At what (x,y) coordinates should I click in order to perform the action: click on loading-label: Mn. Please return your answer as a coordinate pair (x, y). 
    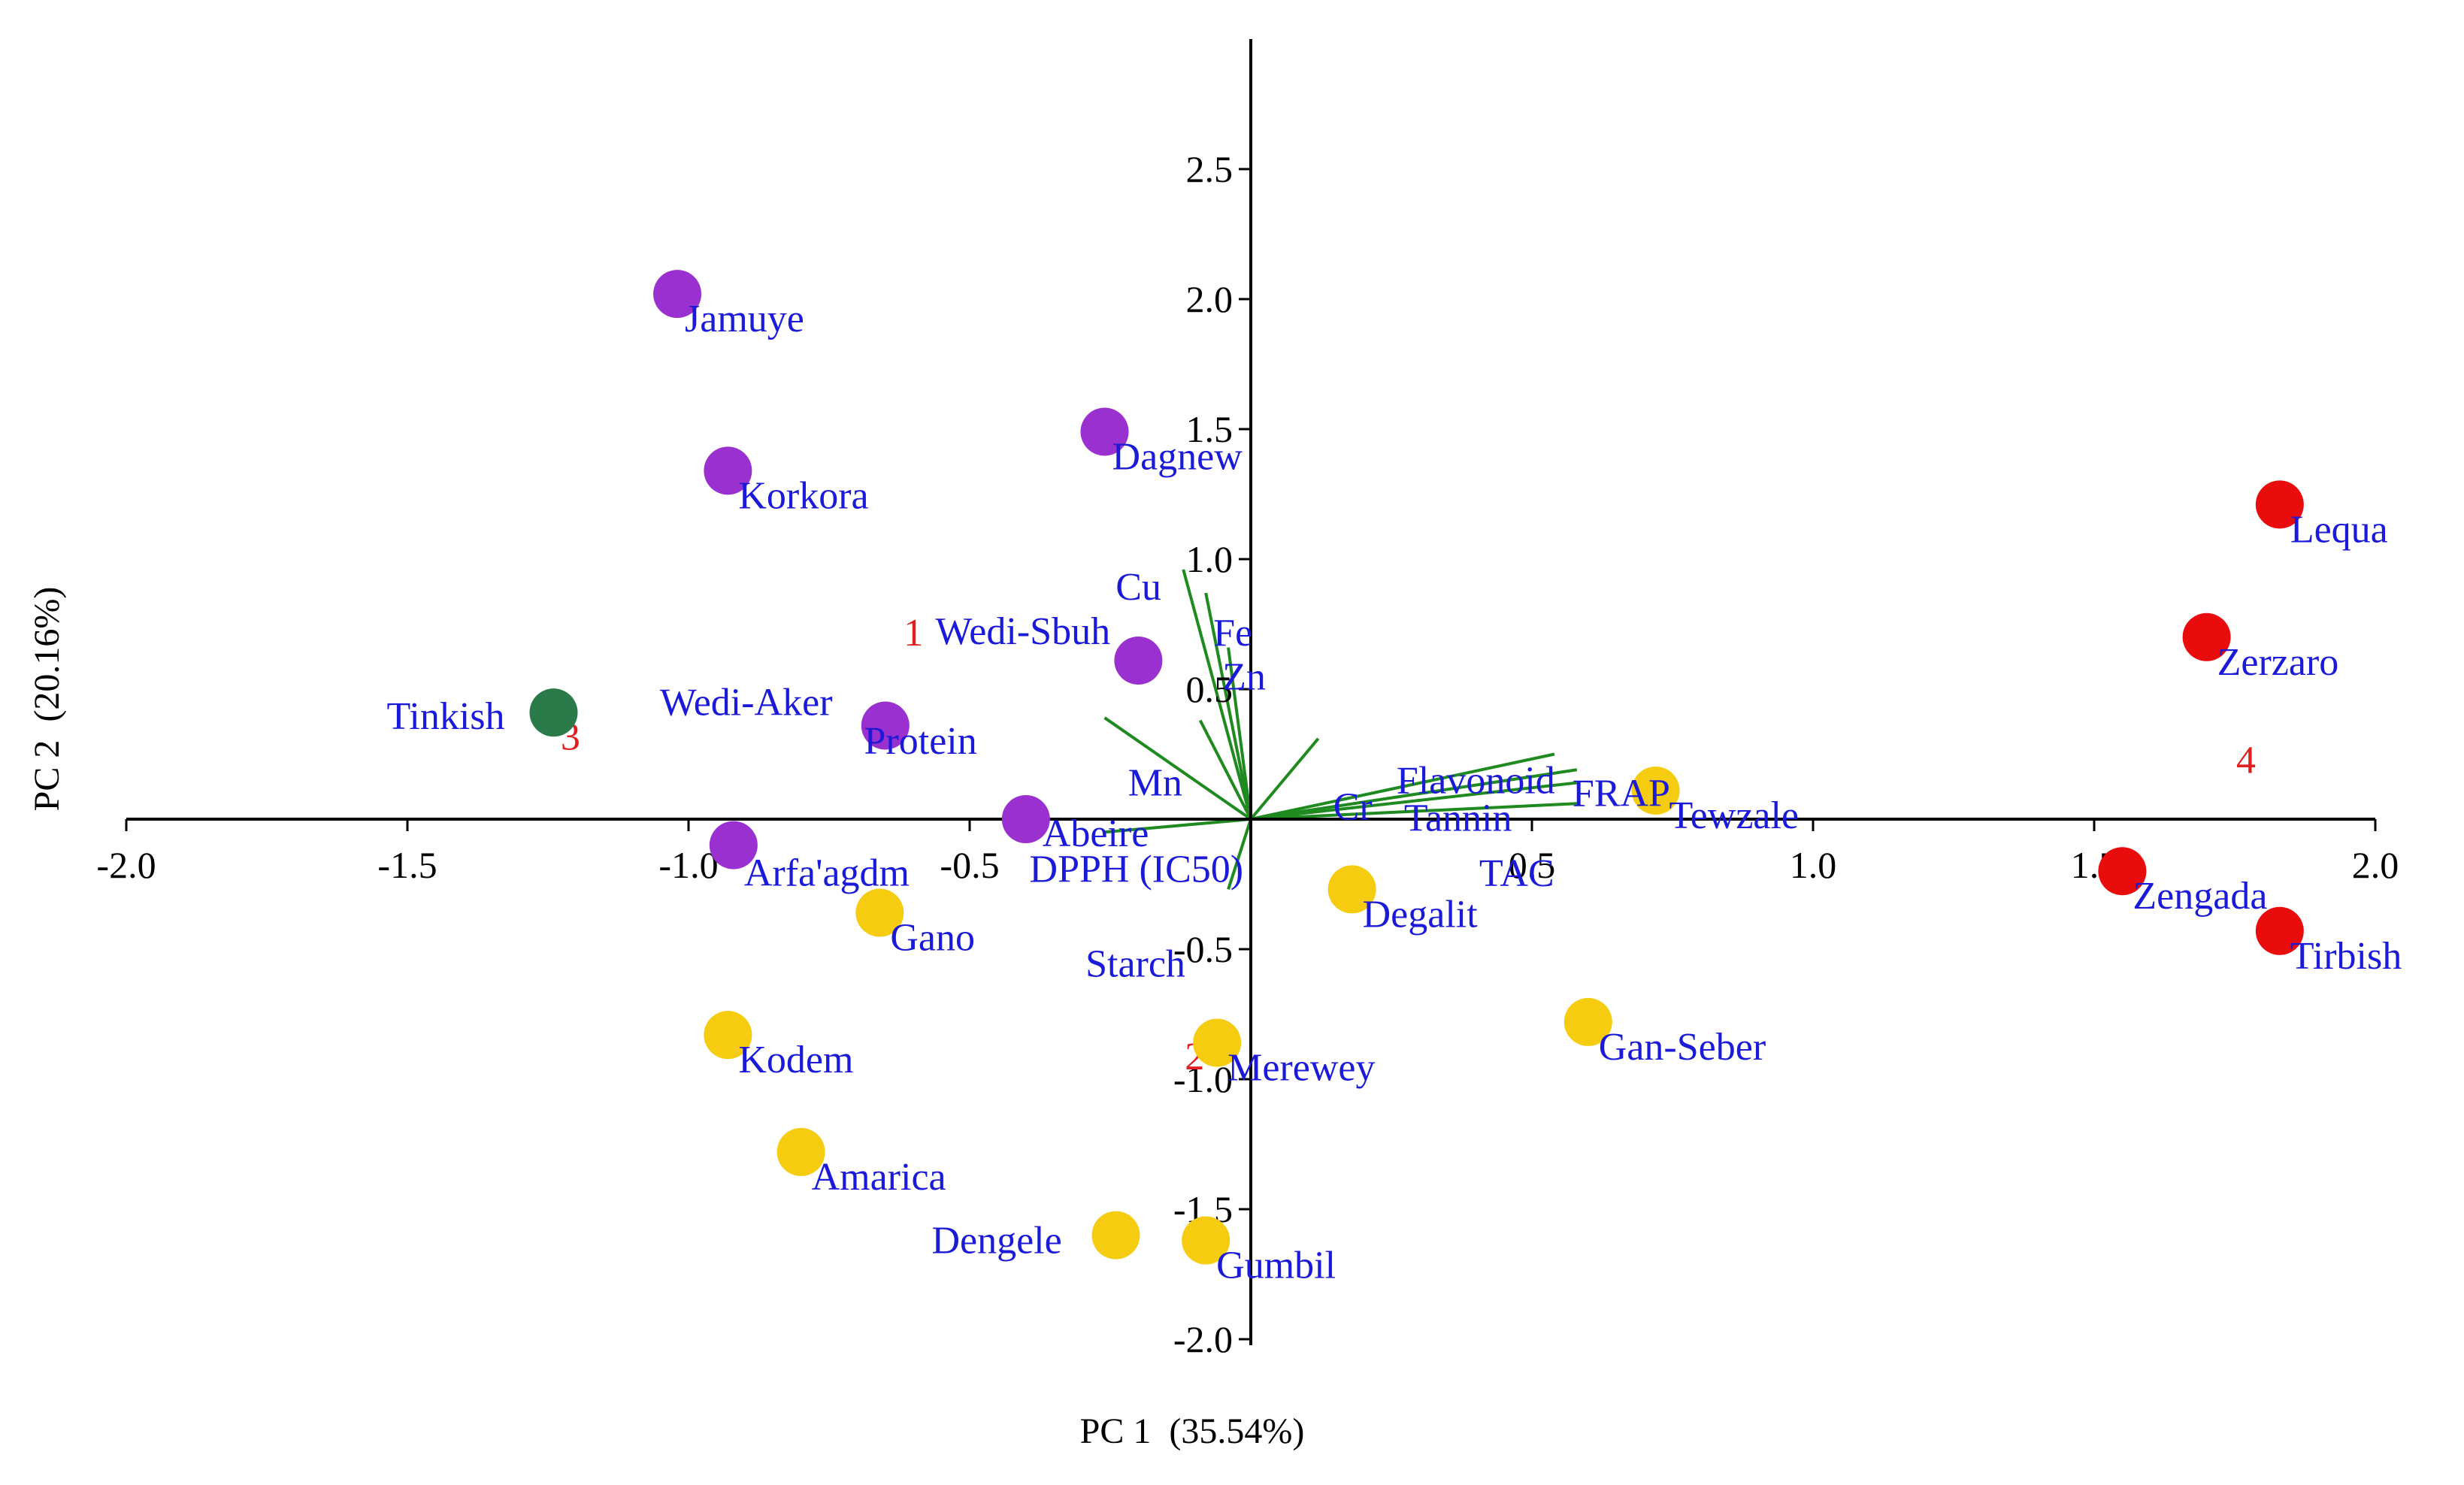
    Looking at the image, I should click on (1155, 783).